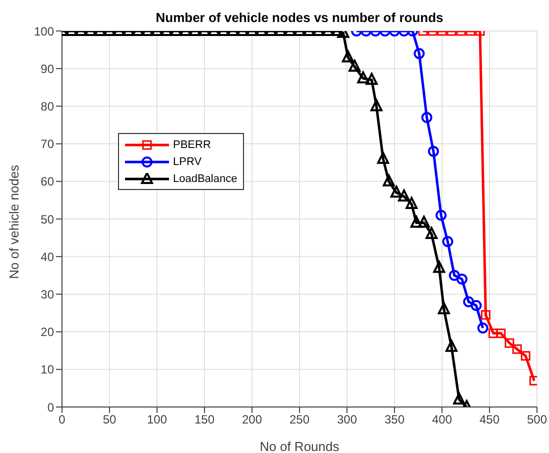 The image size is (549, 453). I want to click on y-axis-title: No of vehicle nodes, so click(14, 221).